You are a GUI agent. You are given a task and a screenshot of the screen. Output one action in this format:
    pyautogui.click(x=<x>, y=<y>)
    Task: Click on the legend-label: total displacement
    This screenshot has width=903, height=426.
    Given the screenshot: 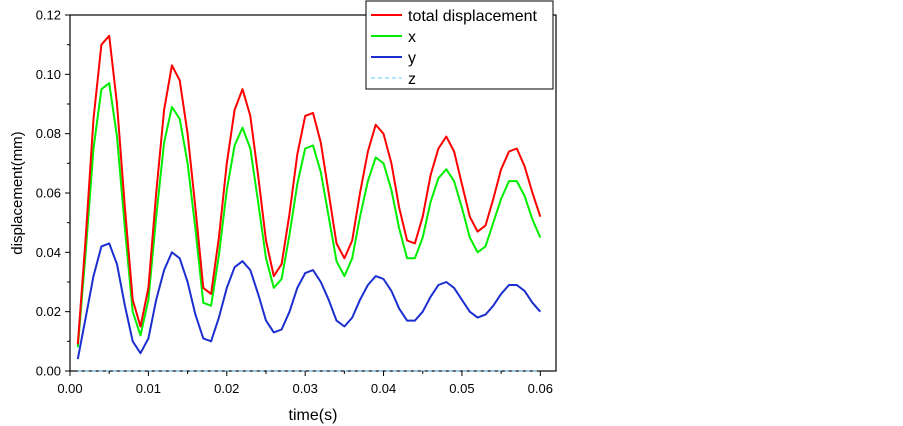 What is the action you would take?
    pyautogui.click(x=473, y=16)
    